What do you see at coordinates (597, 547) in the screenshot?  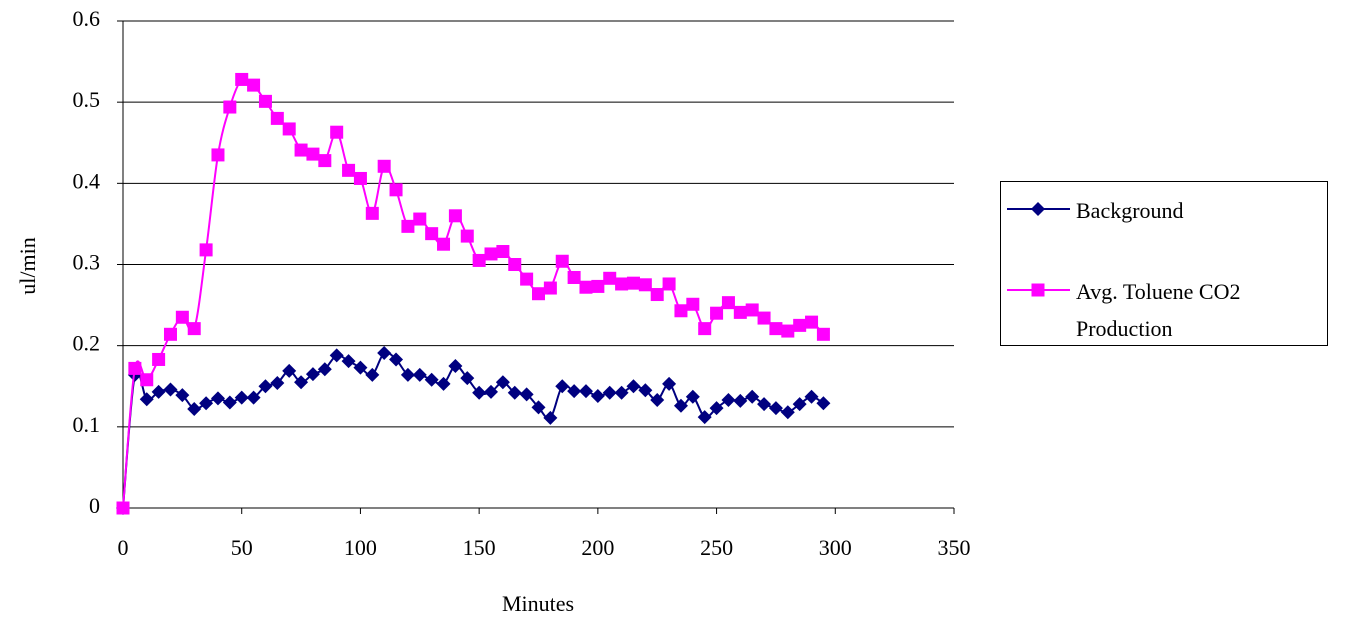 I see `x-tick-label: 200` at bounding box center [597, 547].